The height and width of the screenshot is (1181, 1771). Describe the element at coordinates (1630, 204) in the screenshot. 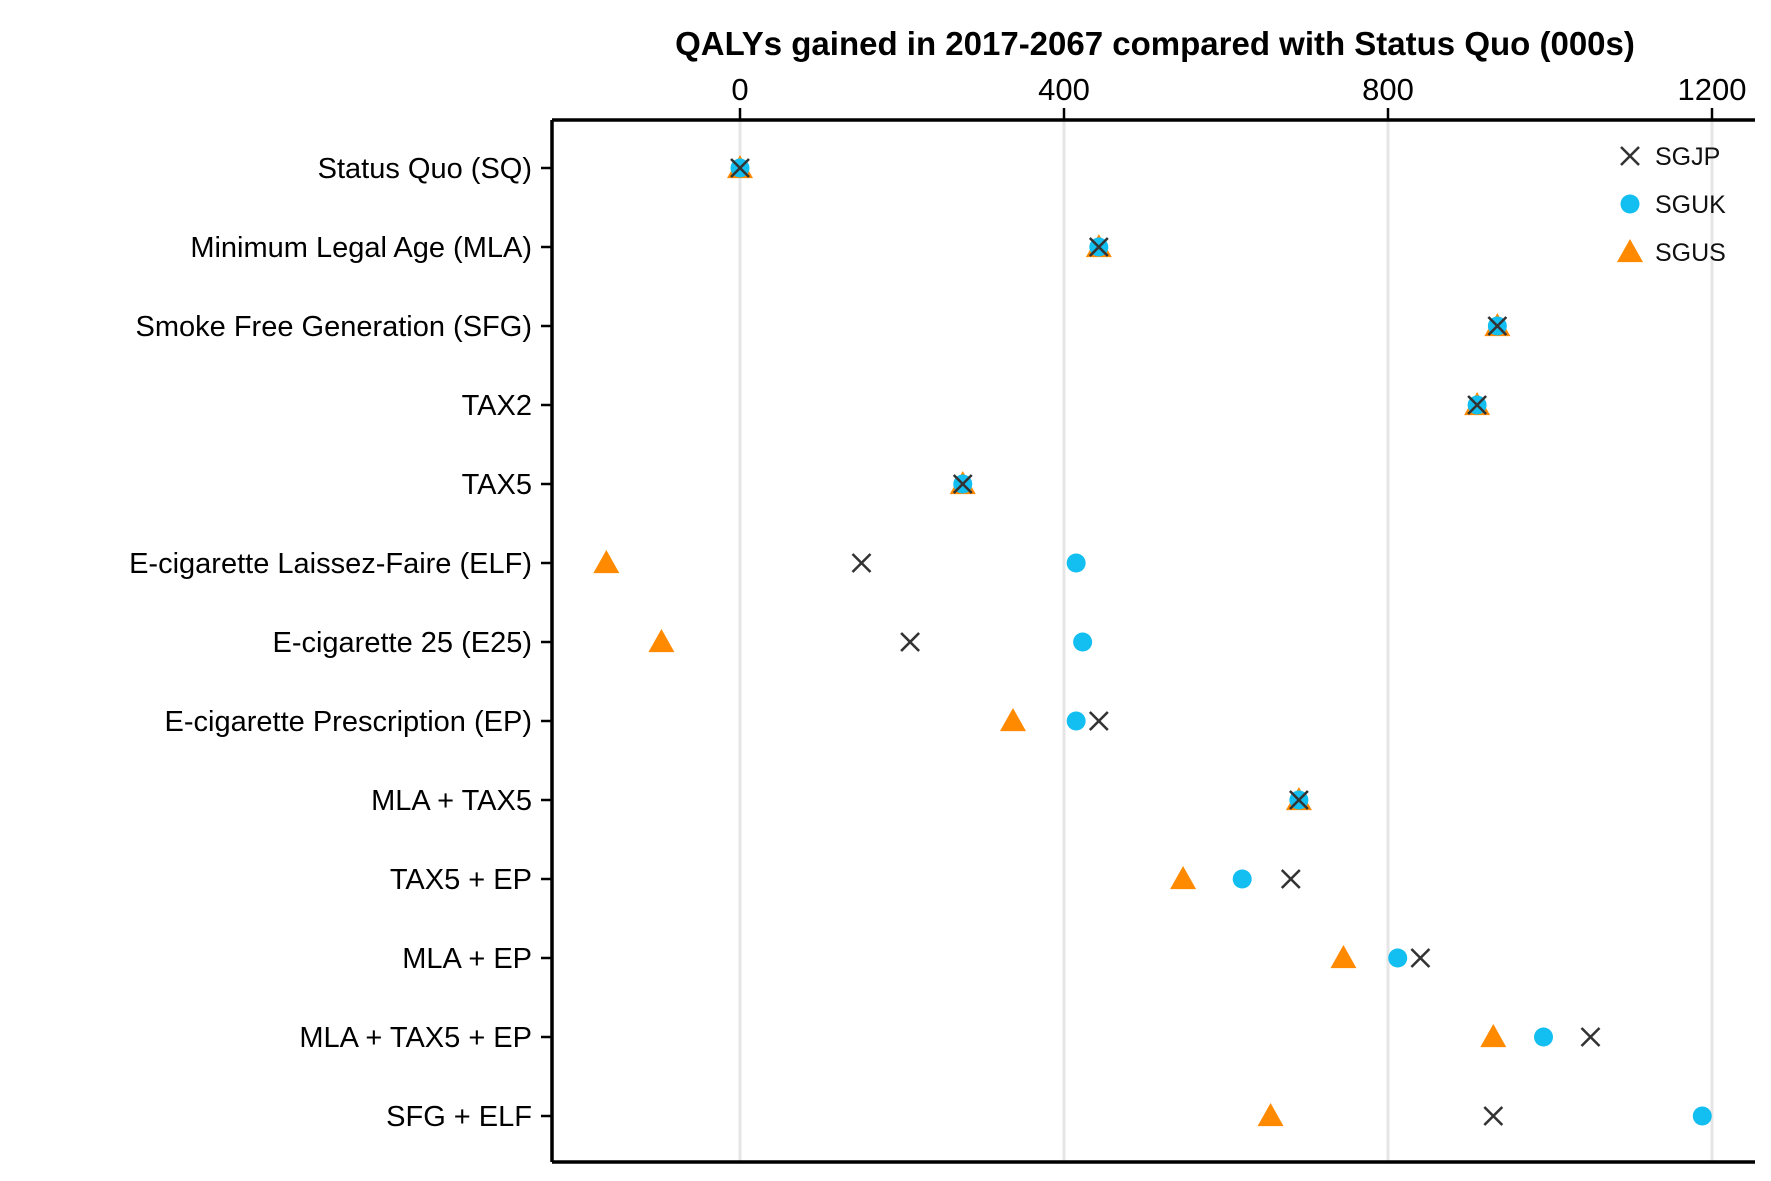

I see `legend-marker-sguk` at that location.